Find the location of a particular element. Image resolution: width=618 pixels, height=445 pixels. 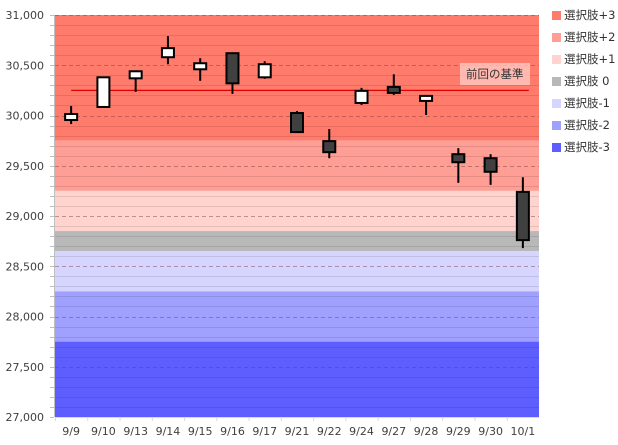

x-tick-label: 9/9 is located at coordinates (71, 431).